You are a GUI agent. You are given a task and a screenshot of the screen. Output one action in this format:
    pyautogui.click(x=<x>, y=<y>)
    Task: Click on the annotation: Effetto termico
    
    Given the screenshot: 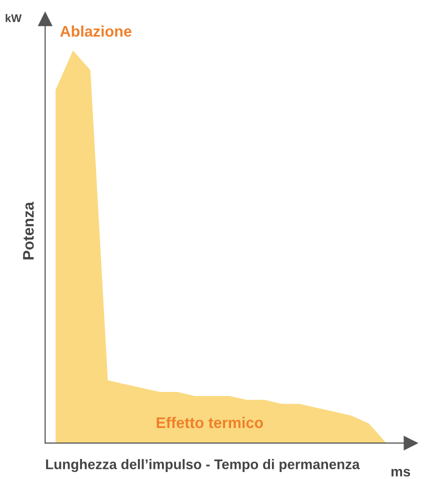 What is the action you would take?
    pyautogui.click(x=209, y=422)
    